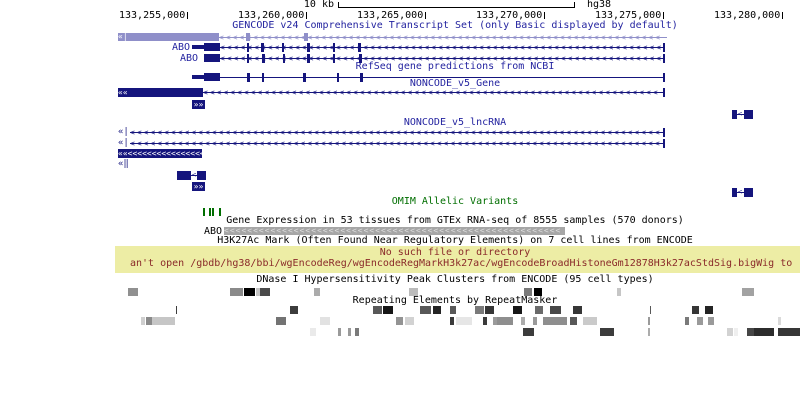  What do you see at coordinates (442, 77) in the screenshot?
I see `intron-line` at bounding box center [442, 77].